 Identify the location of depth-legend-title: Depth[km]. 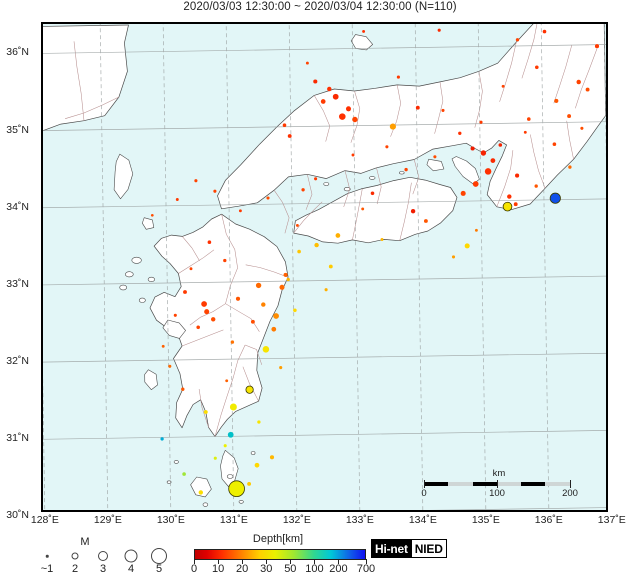
(278, 539).